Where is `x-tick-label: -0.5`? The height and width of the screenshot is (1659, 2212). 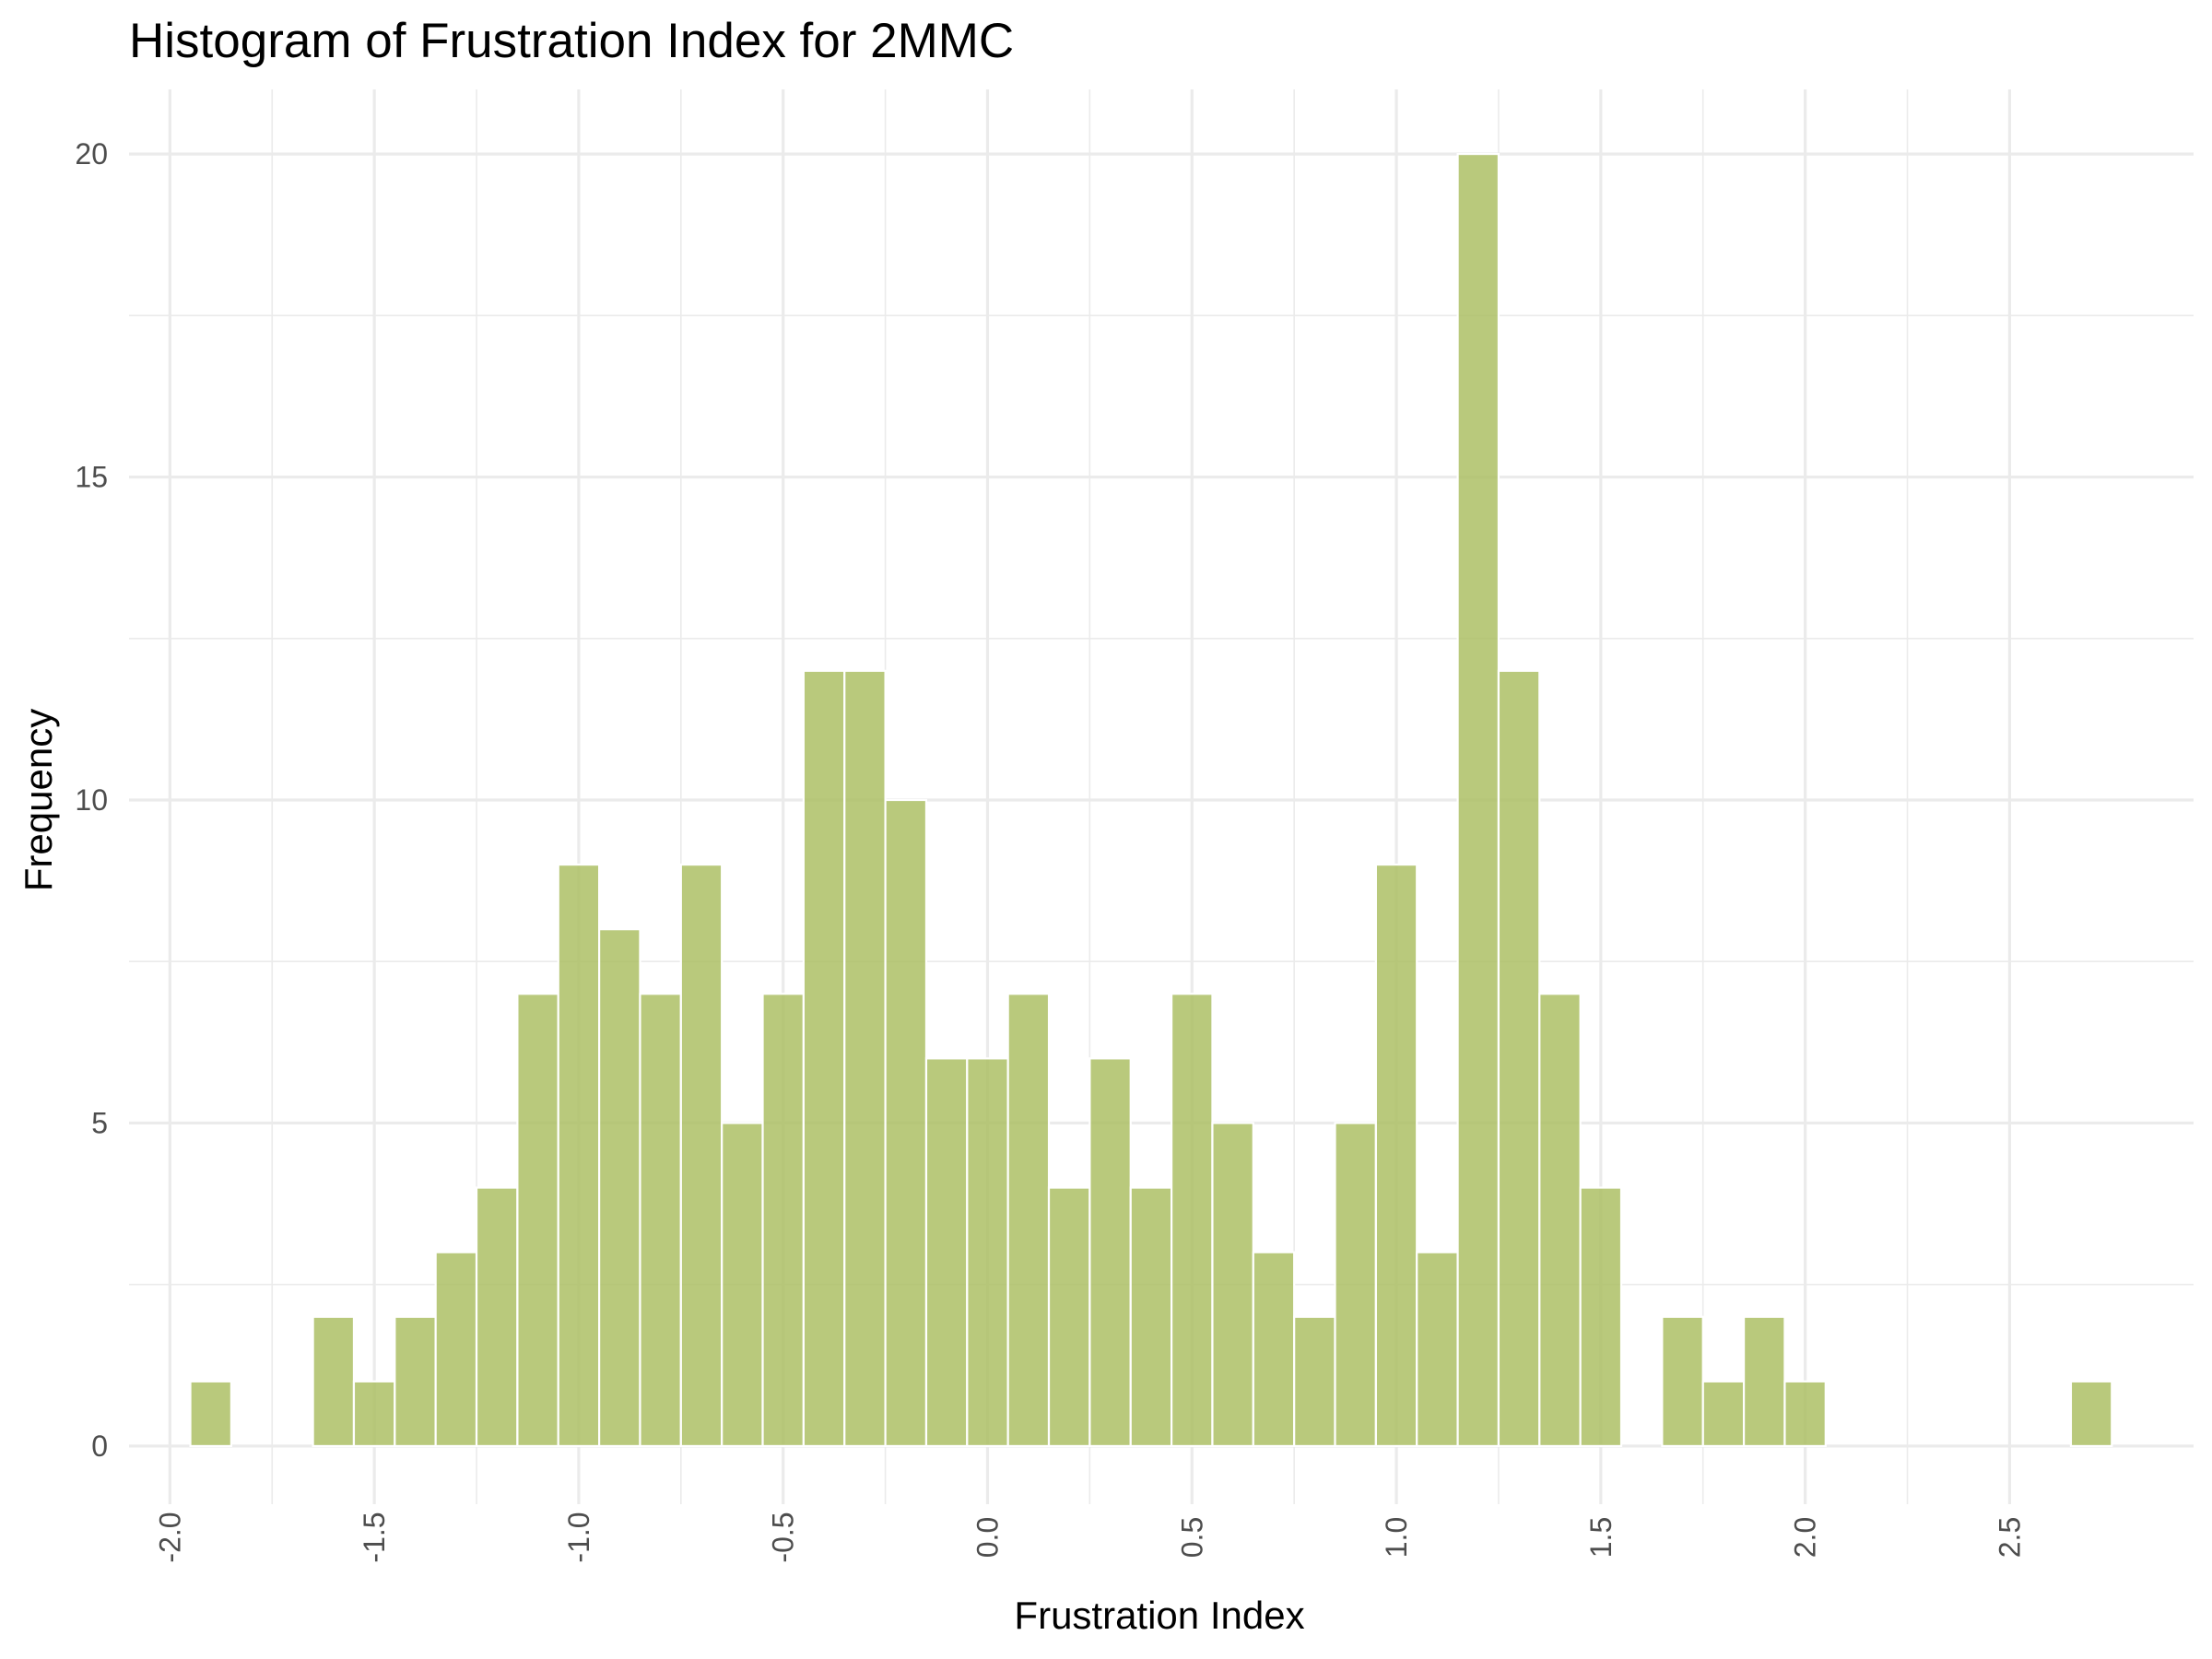
x-tick-label: -0.5 is located at coordinates (783, 1537).